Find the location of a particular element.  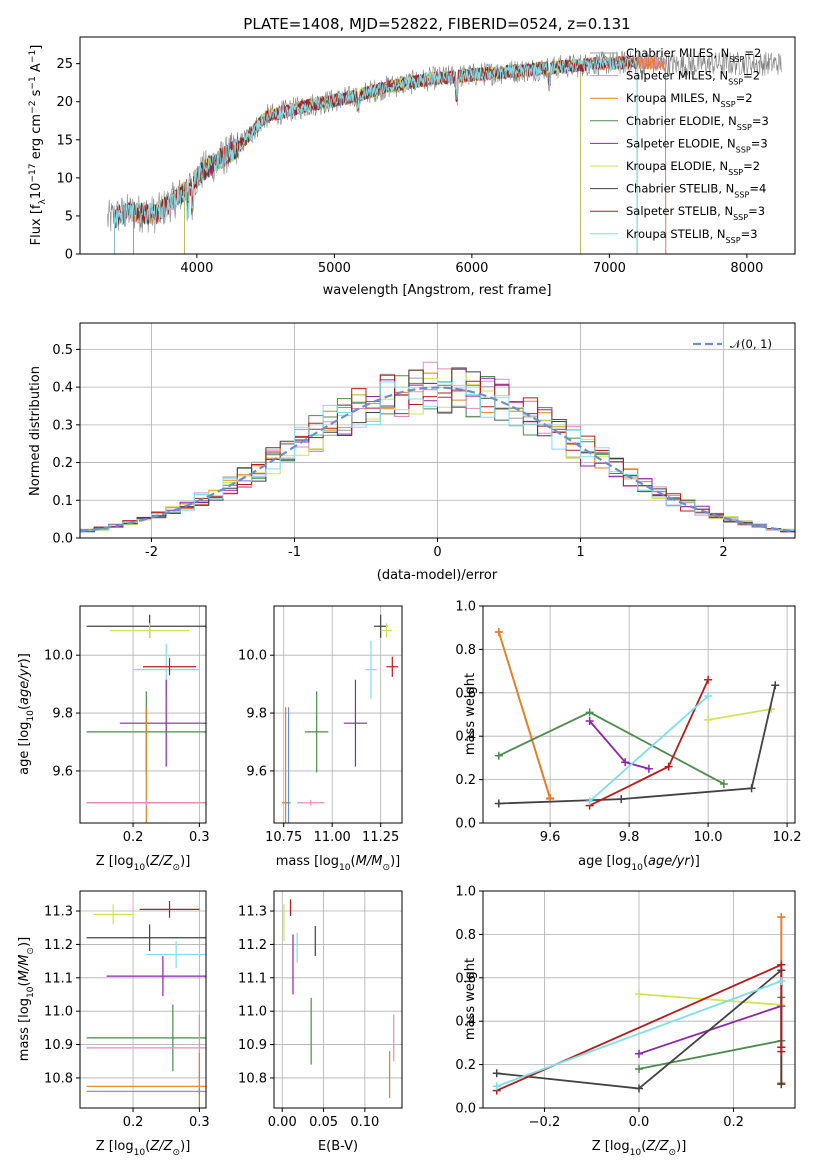

legend-entry: Chabrier STELIB, NSSP=4 is located at coordinates (696, 191).